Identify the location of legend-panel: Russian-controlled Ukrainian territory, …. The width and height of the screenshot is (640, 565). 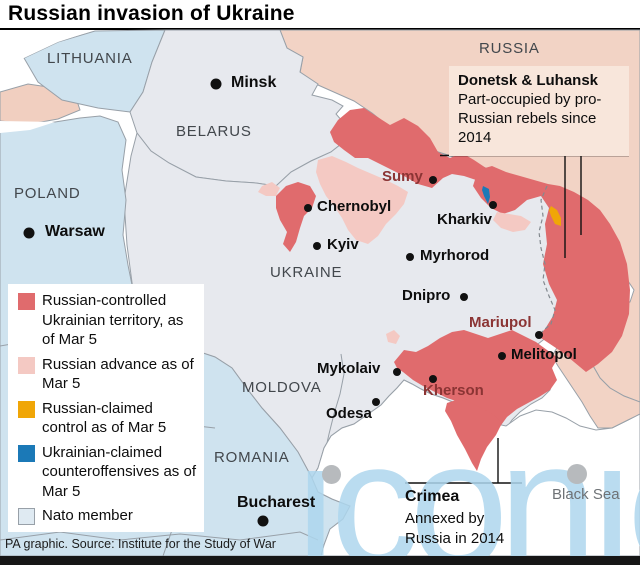
(106, 408).